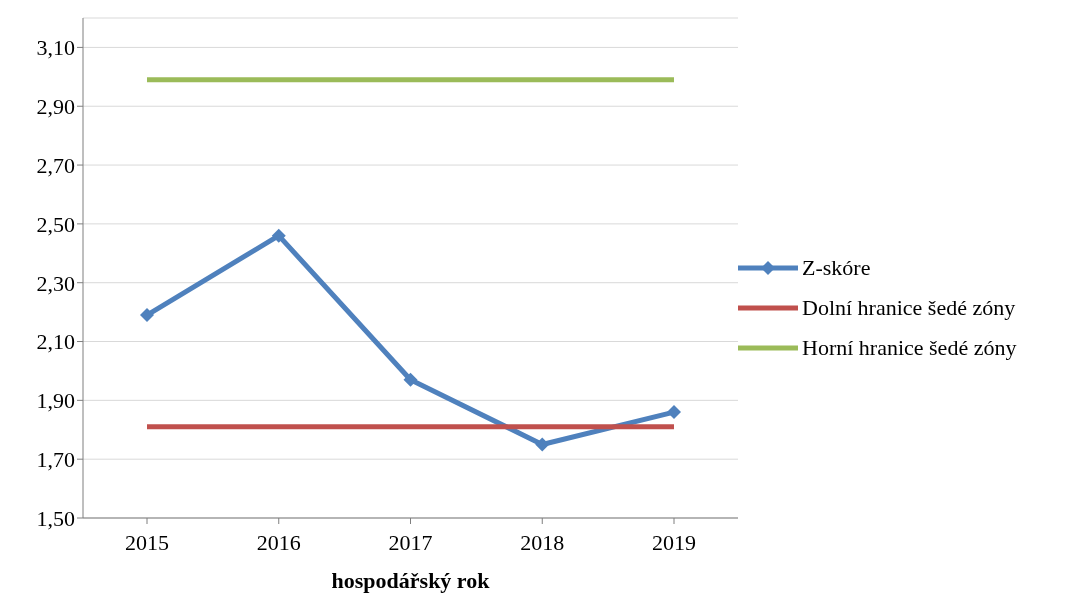  I want to click on x-tick-label: 2017, so click(410, 542).